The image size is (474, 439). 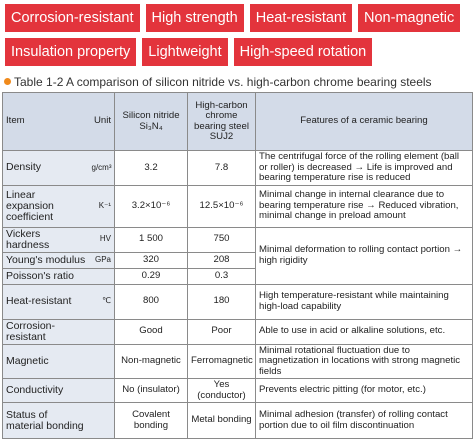 What do you see at coordinates (221, 301) in the screenshot?
I see `value-cell: 180` at bounding box center [221, 301].